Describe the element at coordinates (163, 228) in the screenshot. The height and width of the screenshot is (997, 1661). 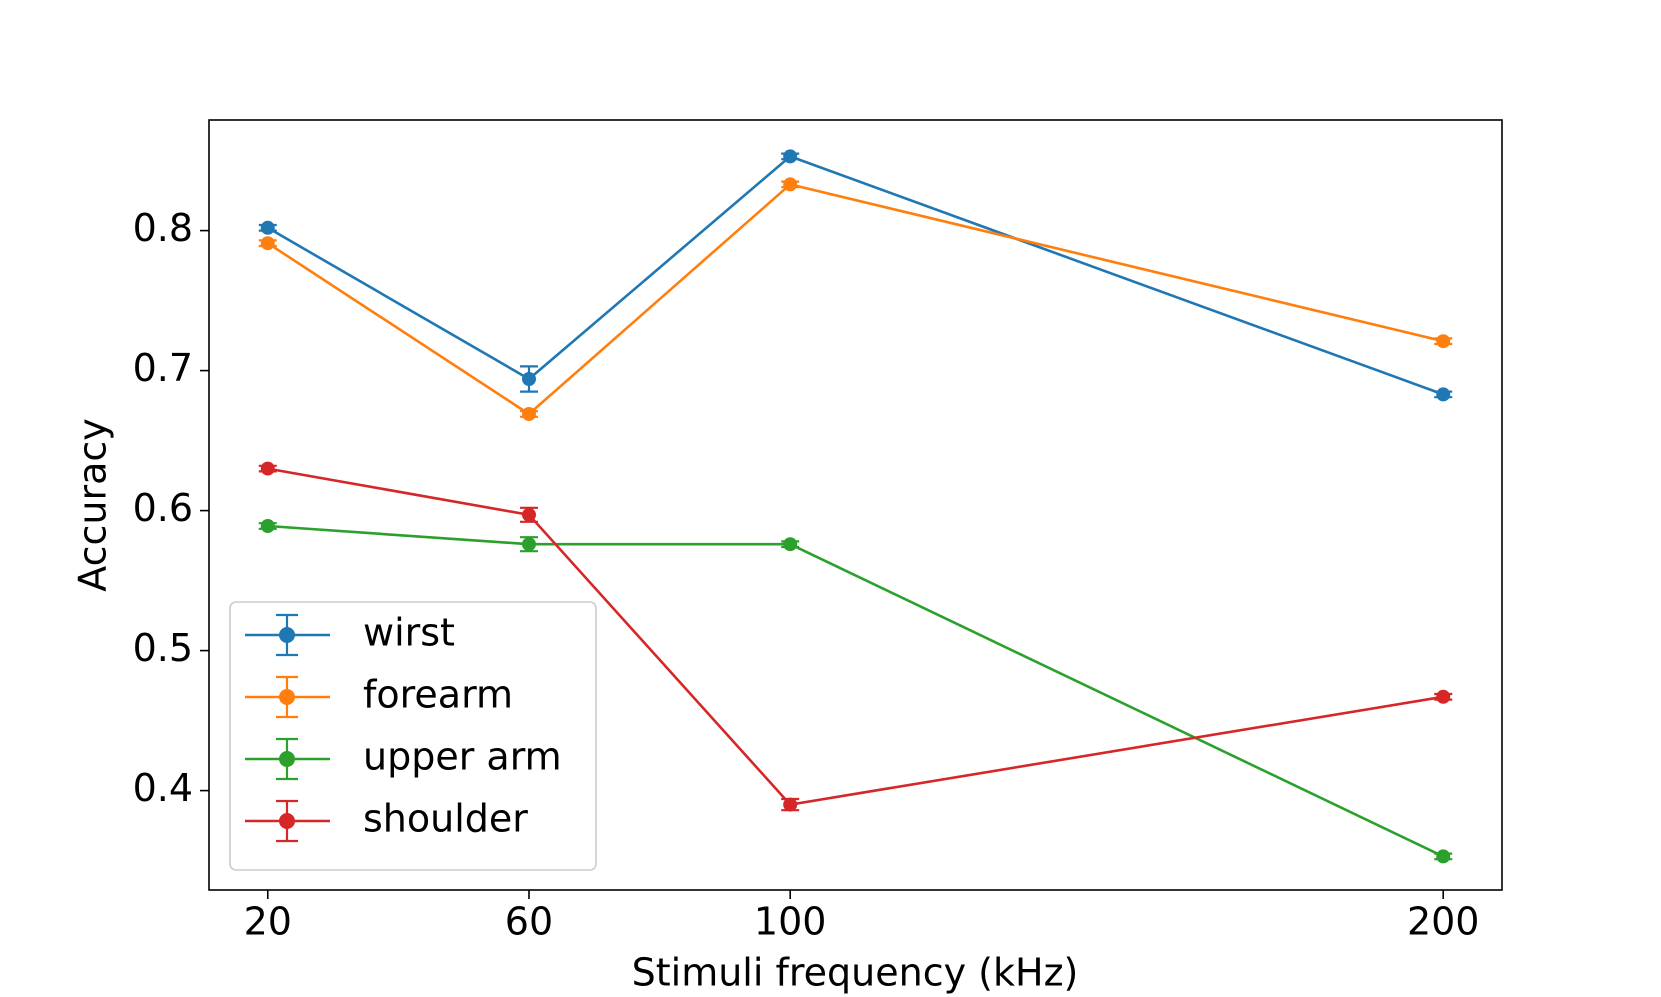
I see `y-tick-label: 0.8` at that location.